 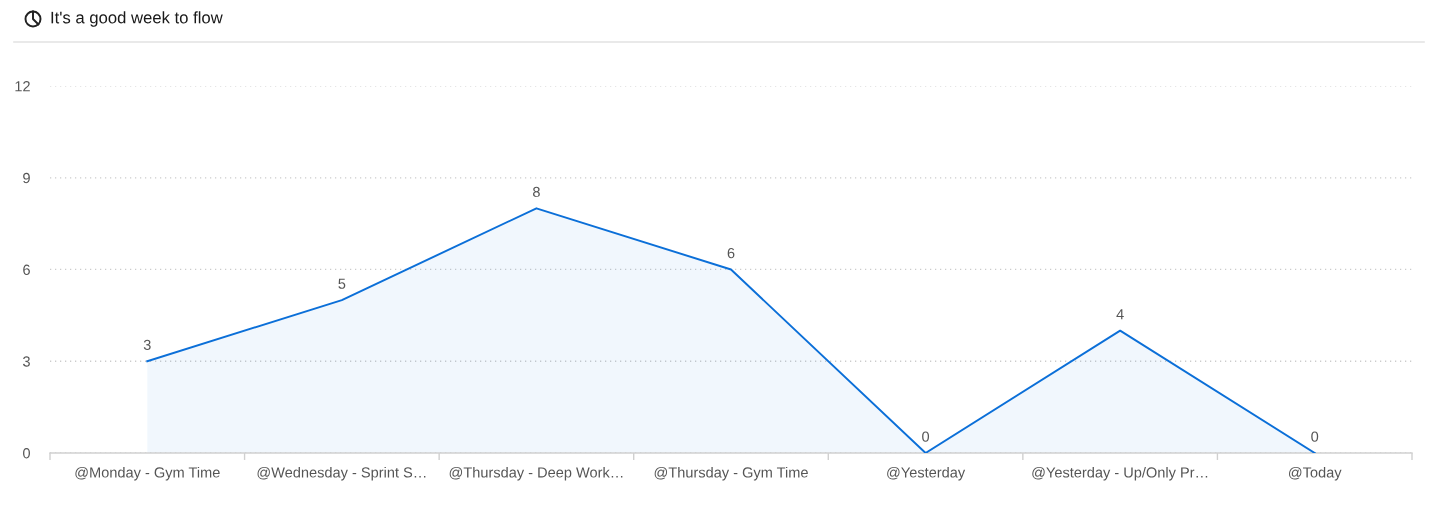 What do you see at coordinates (1120, 314) in the screenshot?
I see `data-label: 4` at bounding box center [1120, 314].